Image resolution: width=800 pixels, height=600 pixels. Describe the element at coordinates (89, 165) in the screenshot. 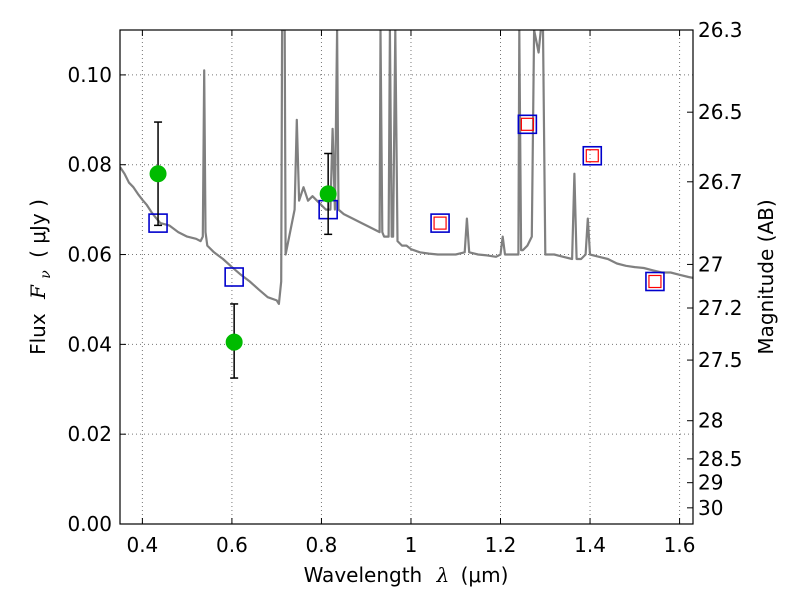

I see `y-tick-label: 0.08` at that location.